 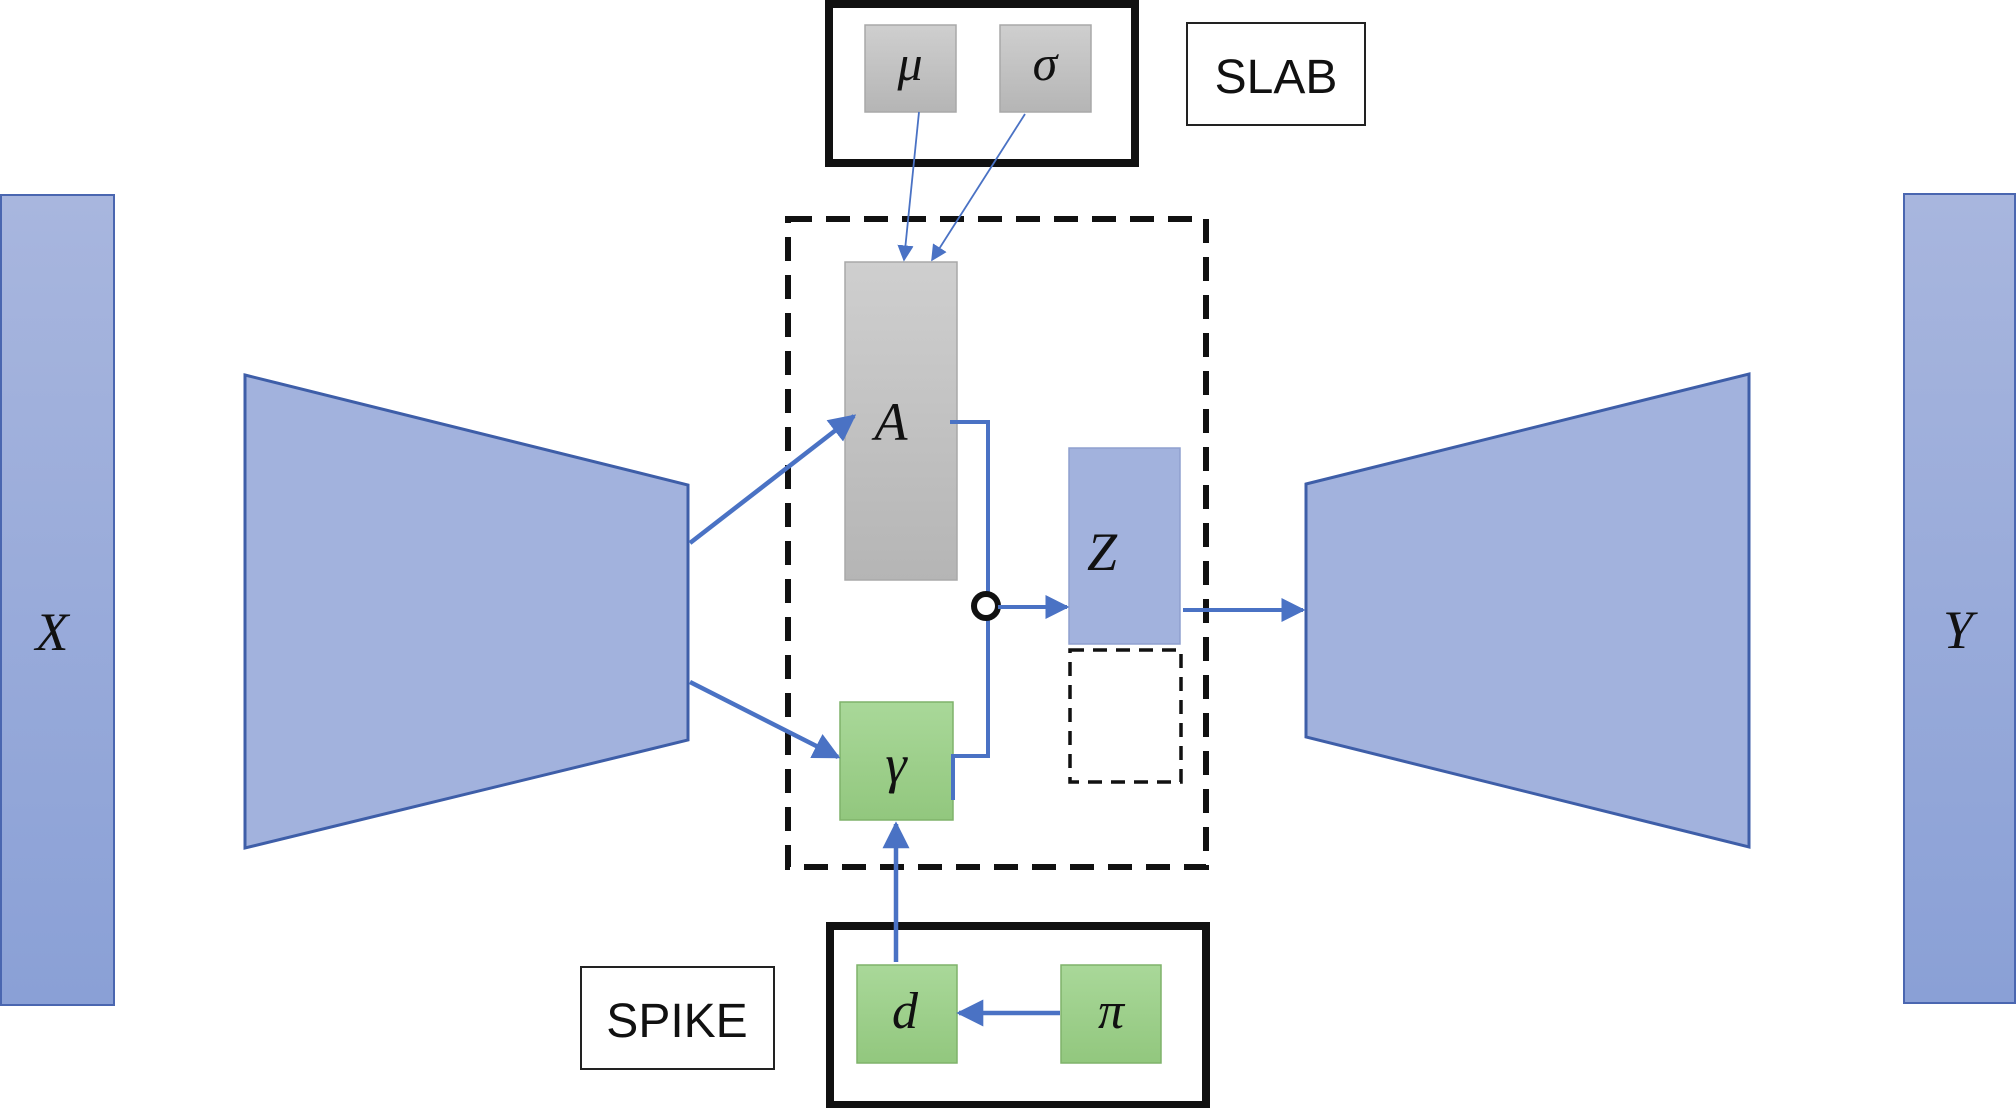 What do you see at coordinates (970, 507) in the screenshot?
I see `connector-a-to-product` at bounding box center [970, 507].